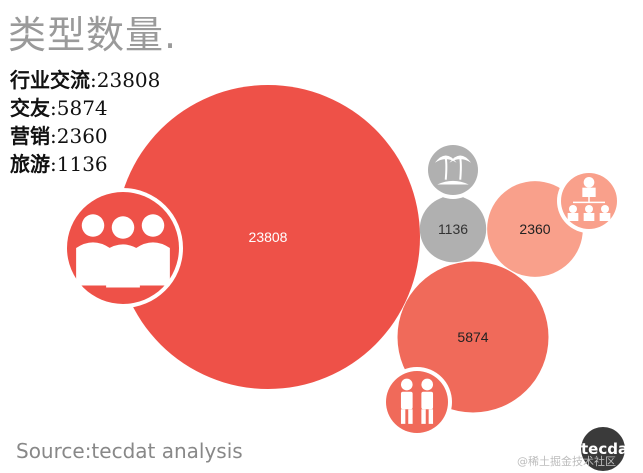 The width and height of the screenshot is (643, 473). Describe the element at coordinates (30, 108) in the screenshot. I see `legend-label: 交友` at that location.